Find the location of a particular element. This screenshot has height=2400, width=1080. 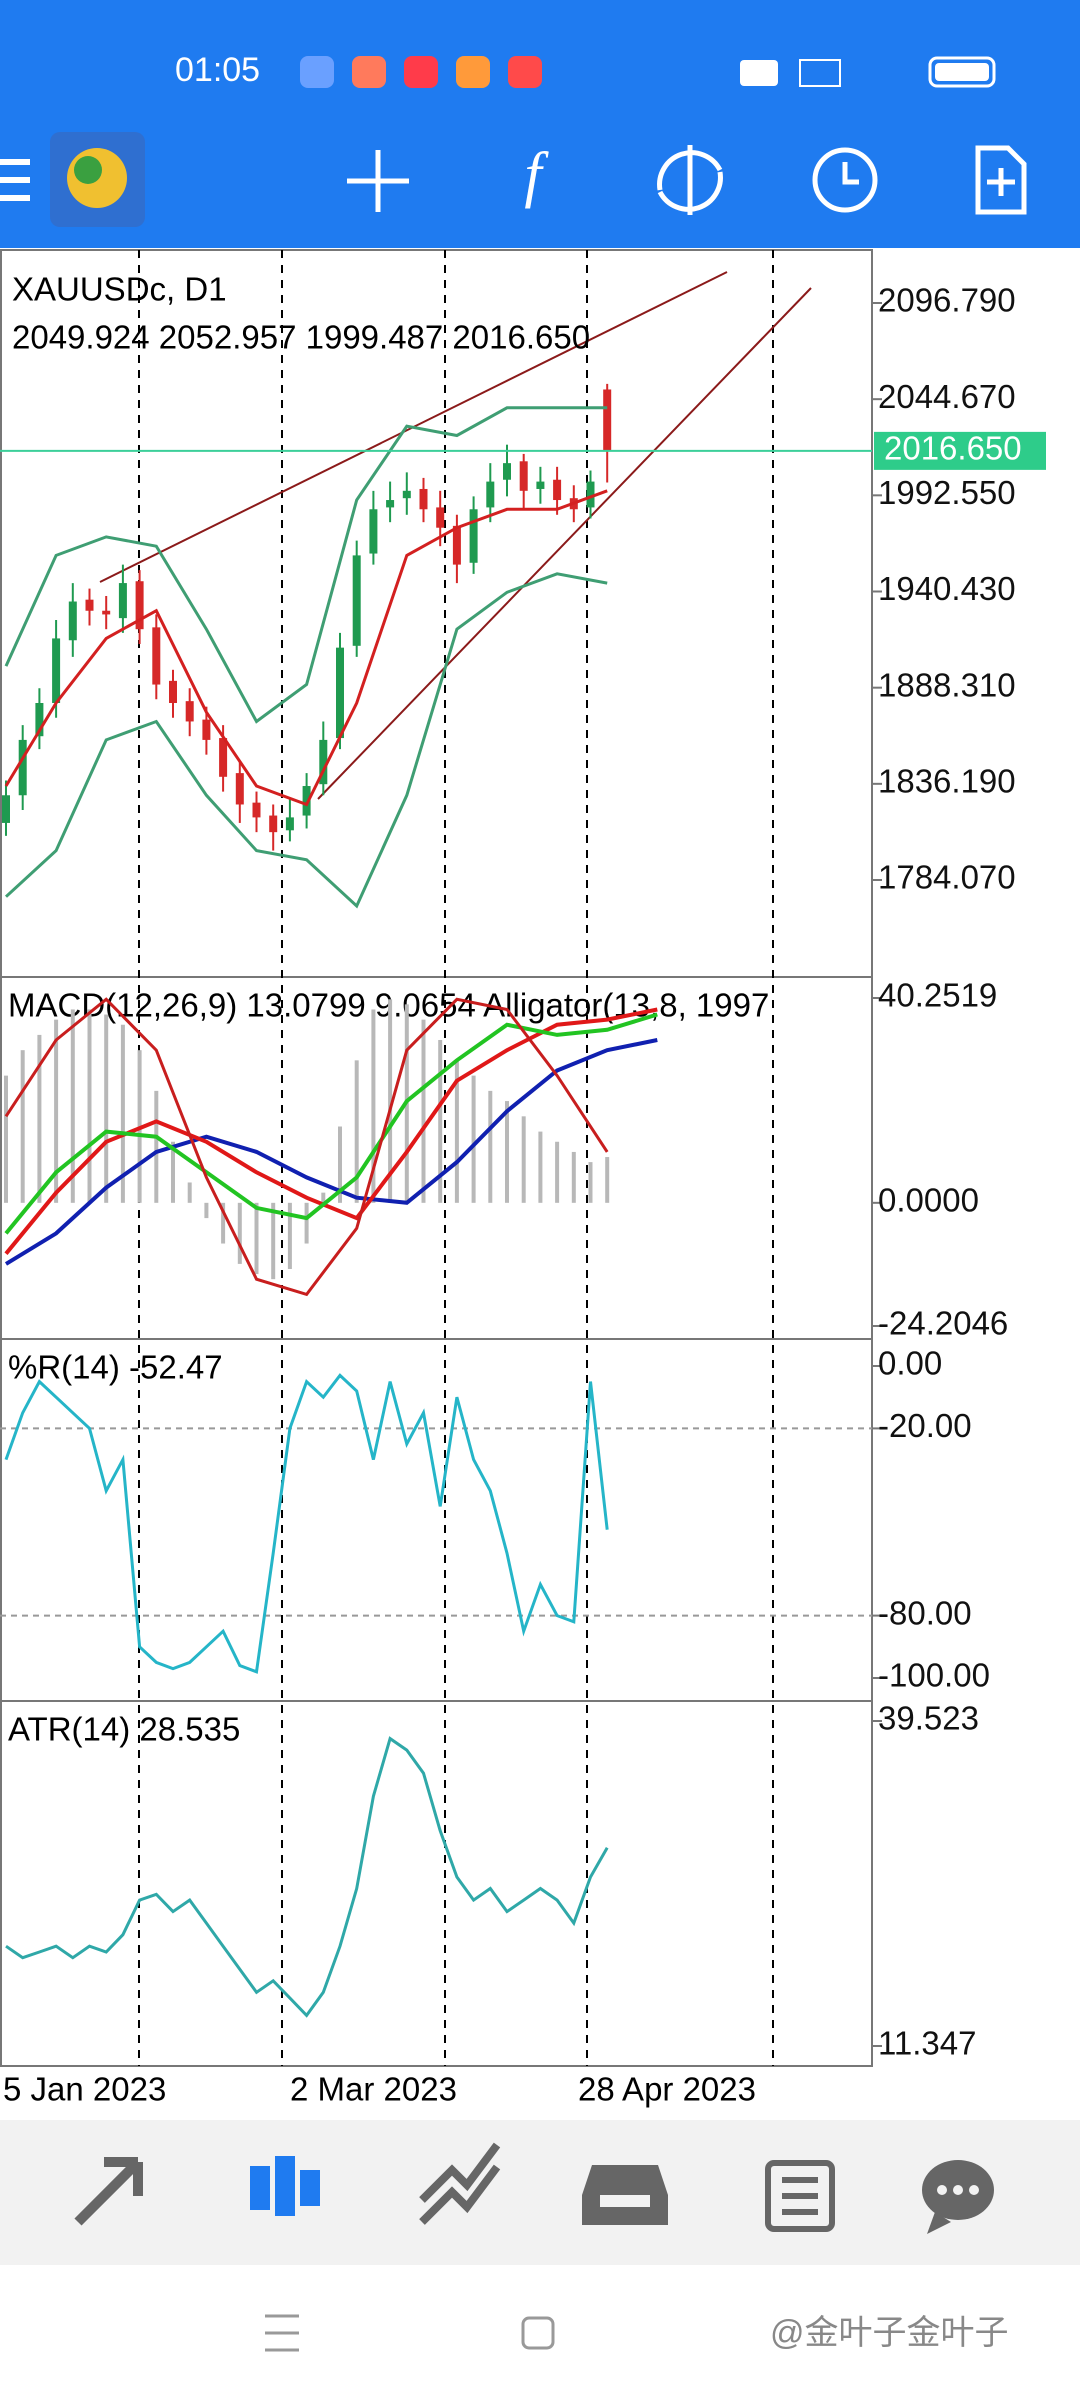

y-tick-label: 40.2519 is located at coordinates (937, 995).